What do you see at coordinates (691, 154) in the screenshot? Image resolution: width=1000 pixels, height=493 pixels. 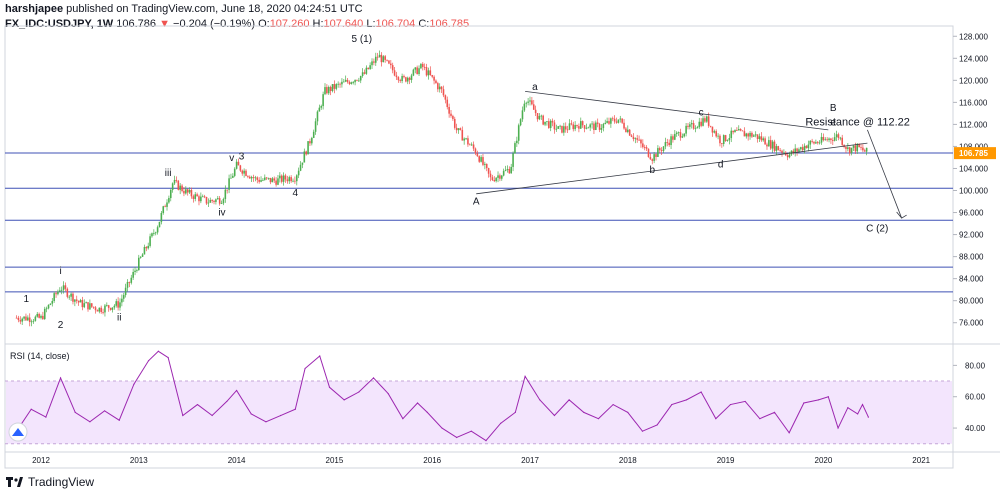 I see `trendlines` at bounding box center [691, 154].